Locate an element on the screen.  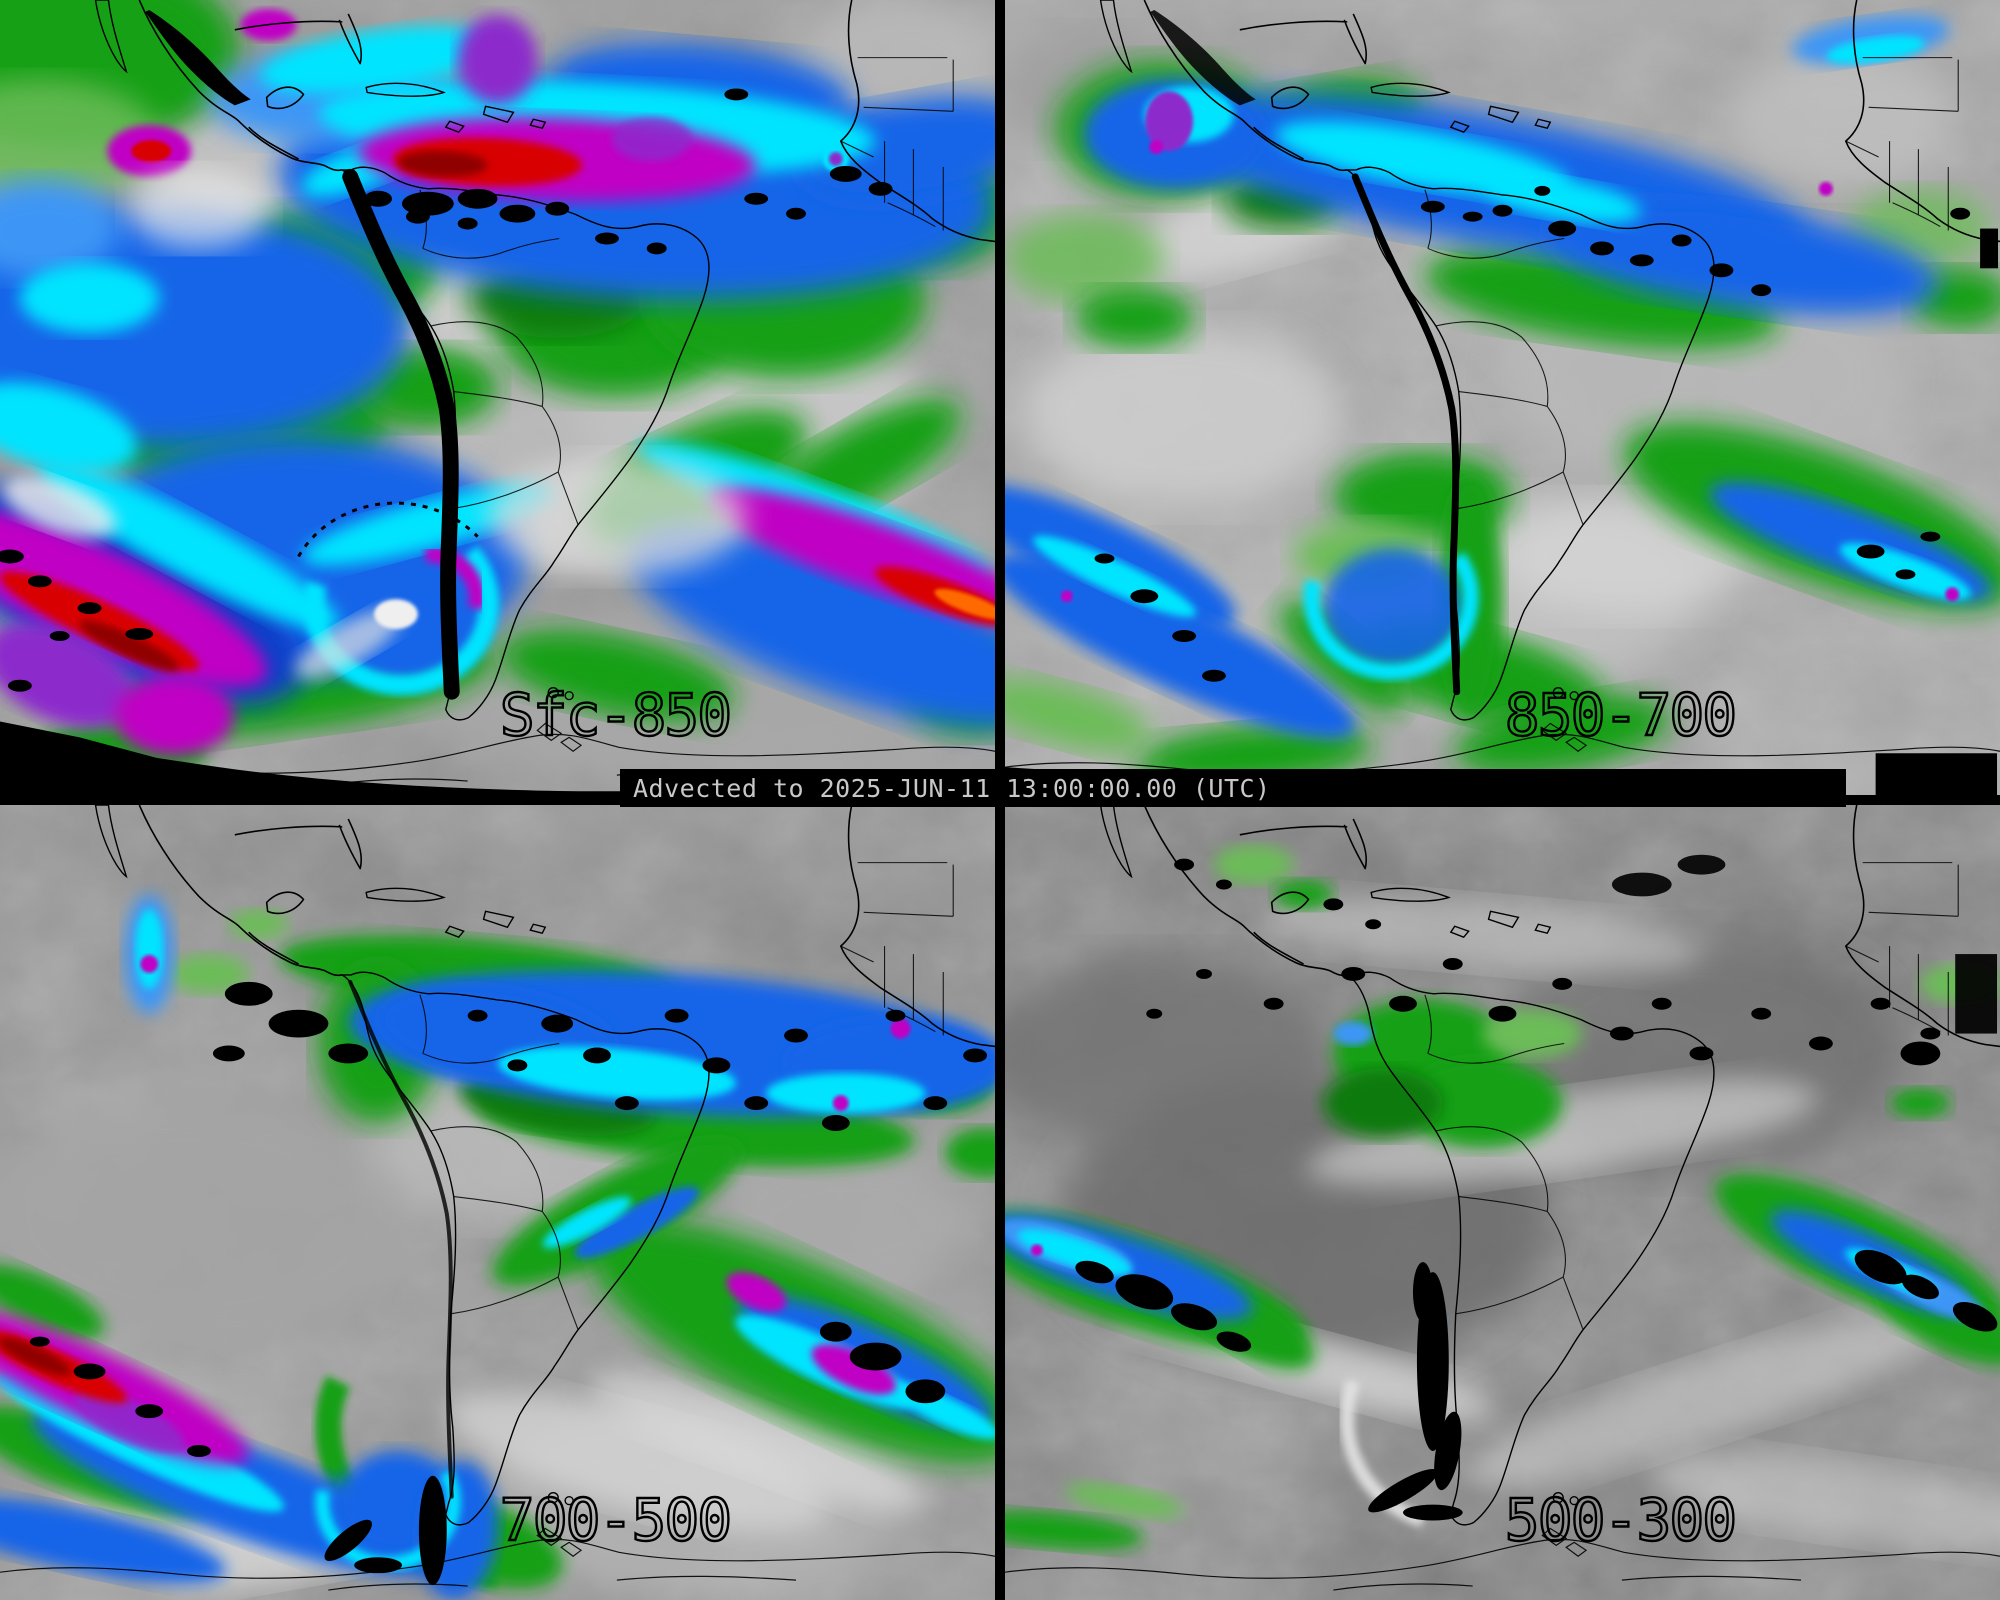
panel-label-700-500: 700-500 is located at coordinates (616, 1520).